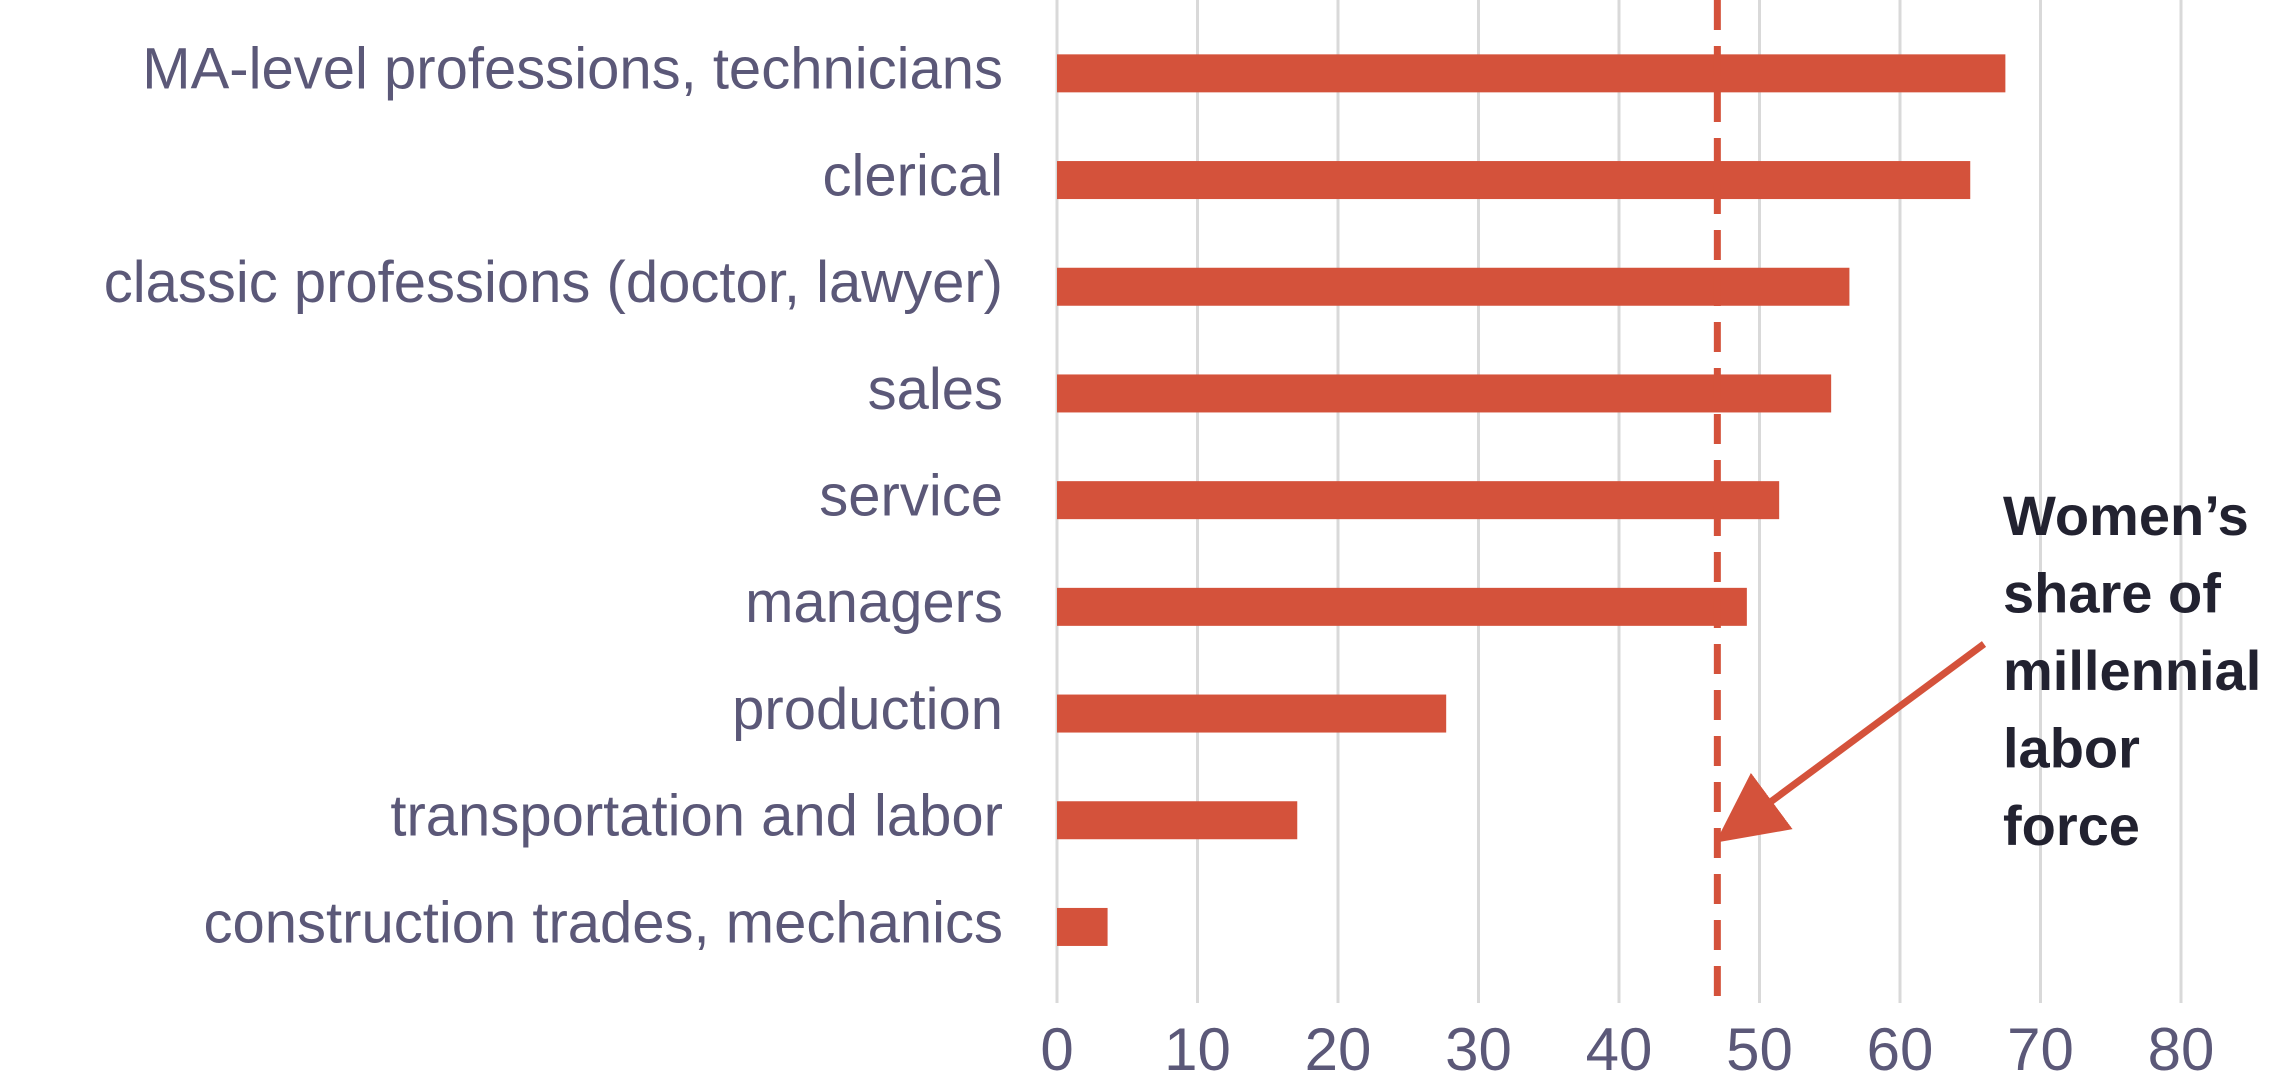 The width and height of the screenshot is (2296, 1088). What do you see at coordinates (696, 816) in the screenshot?
I see `category-label: transportation and labor` at bounding box center [696, 816].